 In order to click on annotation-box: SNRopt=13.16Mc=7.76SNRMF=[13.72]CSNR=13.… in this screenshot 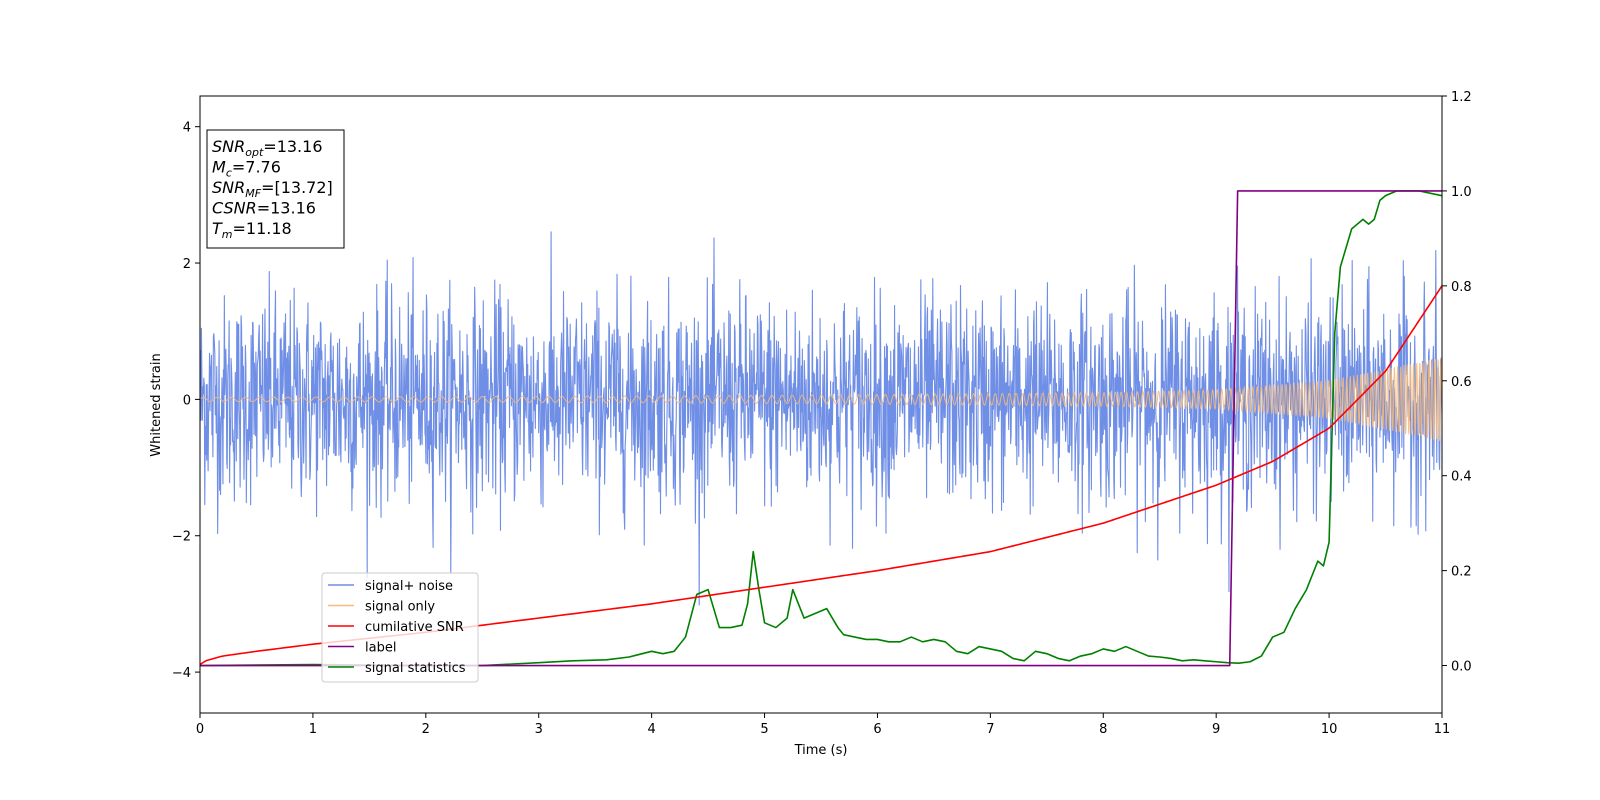, I will do `click(275, 189)`.